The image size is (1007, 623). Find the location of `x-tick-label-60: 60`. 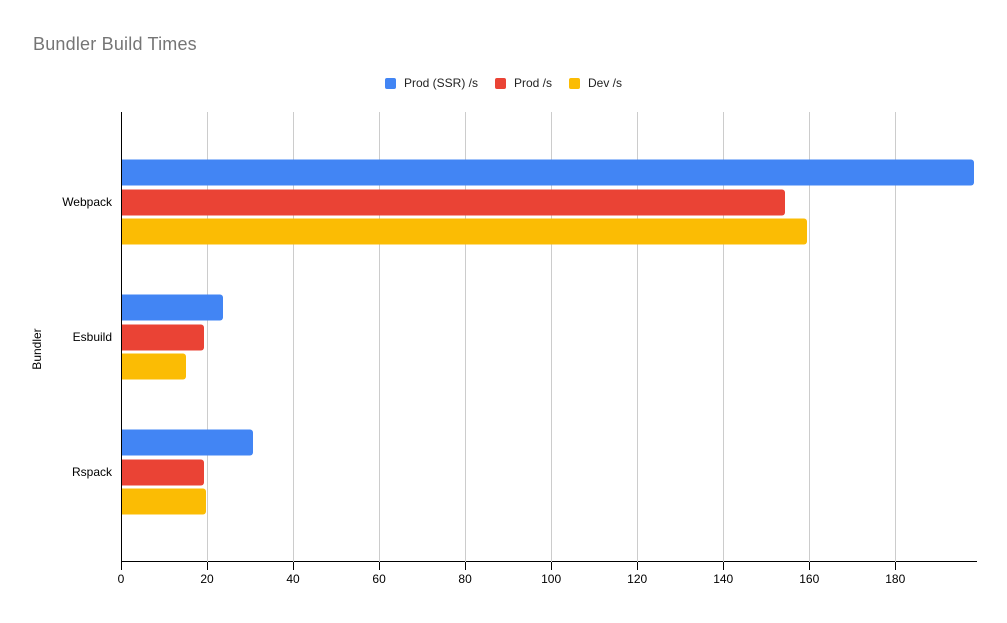

x-tick-label-60: 60 is located at coordinates (379, 579).